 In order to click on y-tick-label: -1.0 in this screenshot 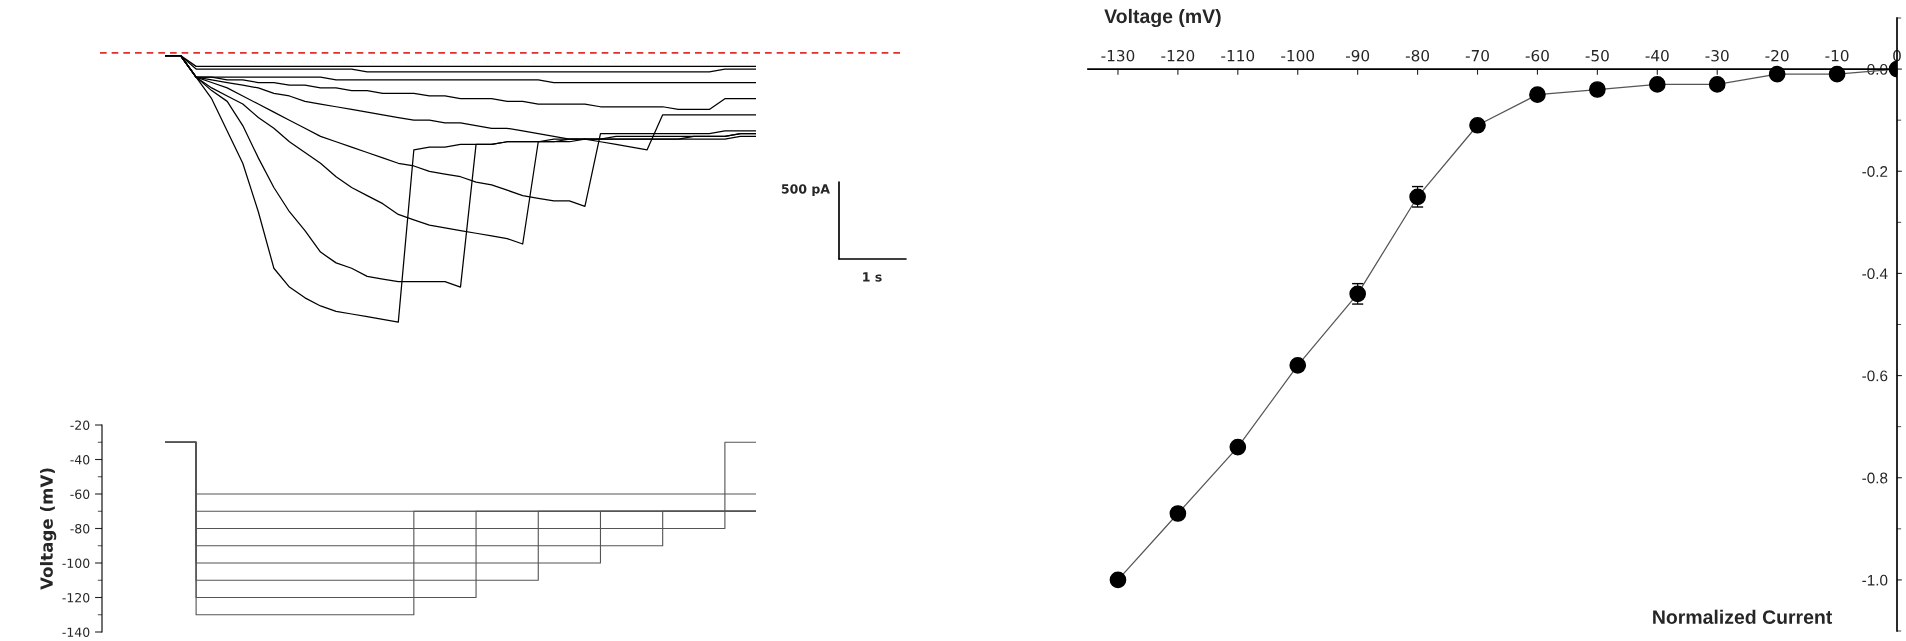, I will do `click(1875, 580)`.